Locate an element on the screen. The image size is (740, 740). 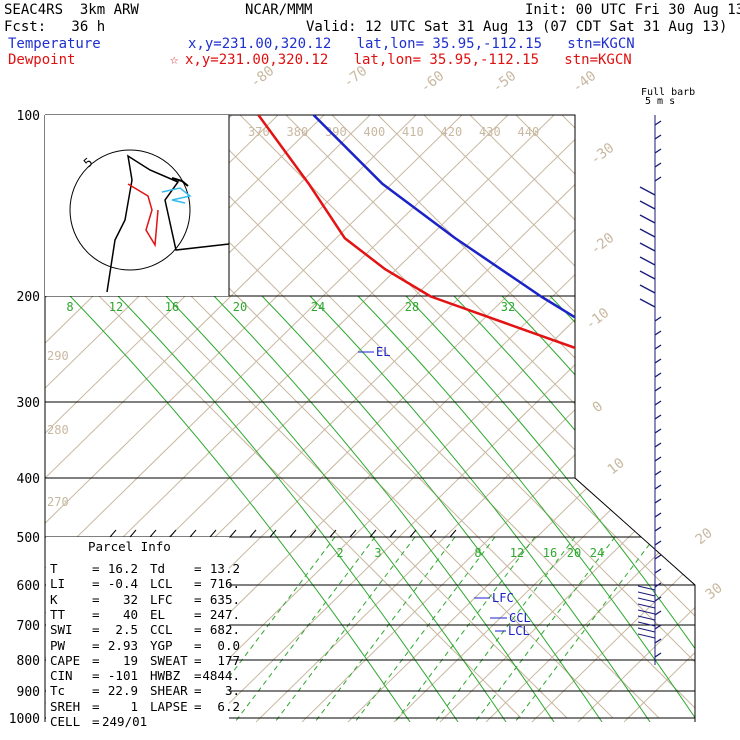
parcel-cell: Tc is located at coordinates (58, 691).